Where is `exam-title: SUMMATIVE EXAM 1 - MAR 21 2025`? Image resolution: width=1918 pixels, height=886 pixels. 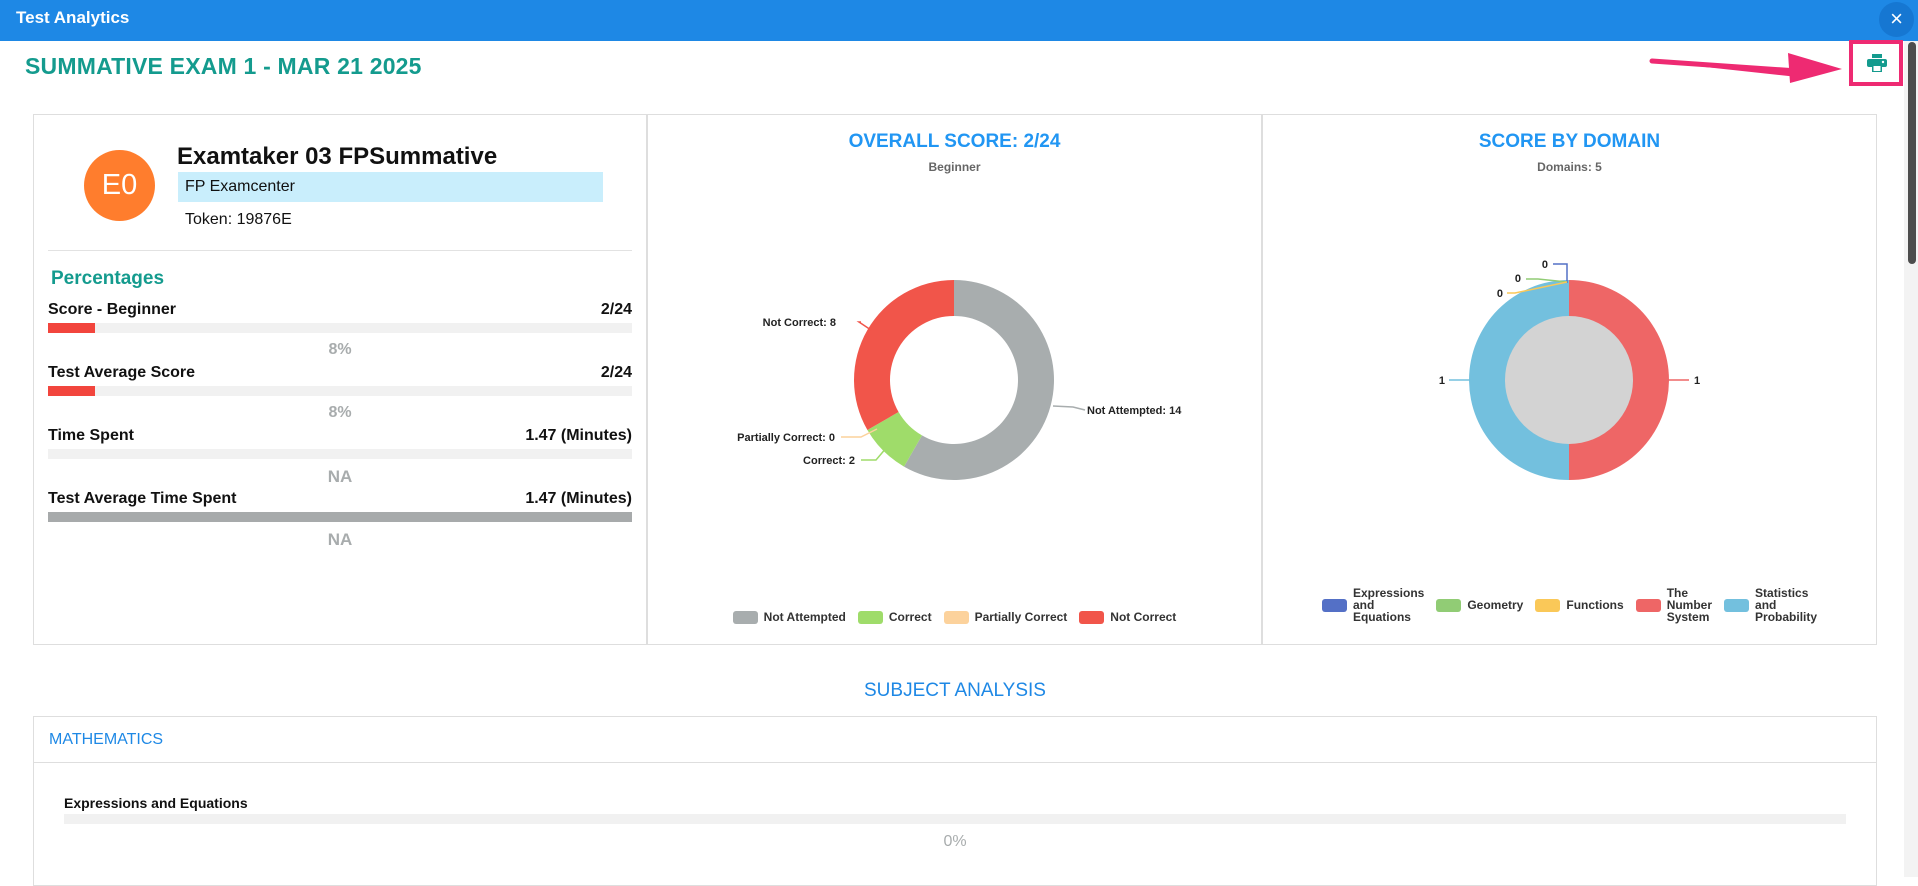
exam-title: SUMMATIVE EXAM 1 - MAR 21 2025 is located at coordinates (223, 66).